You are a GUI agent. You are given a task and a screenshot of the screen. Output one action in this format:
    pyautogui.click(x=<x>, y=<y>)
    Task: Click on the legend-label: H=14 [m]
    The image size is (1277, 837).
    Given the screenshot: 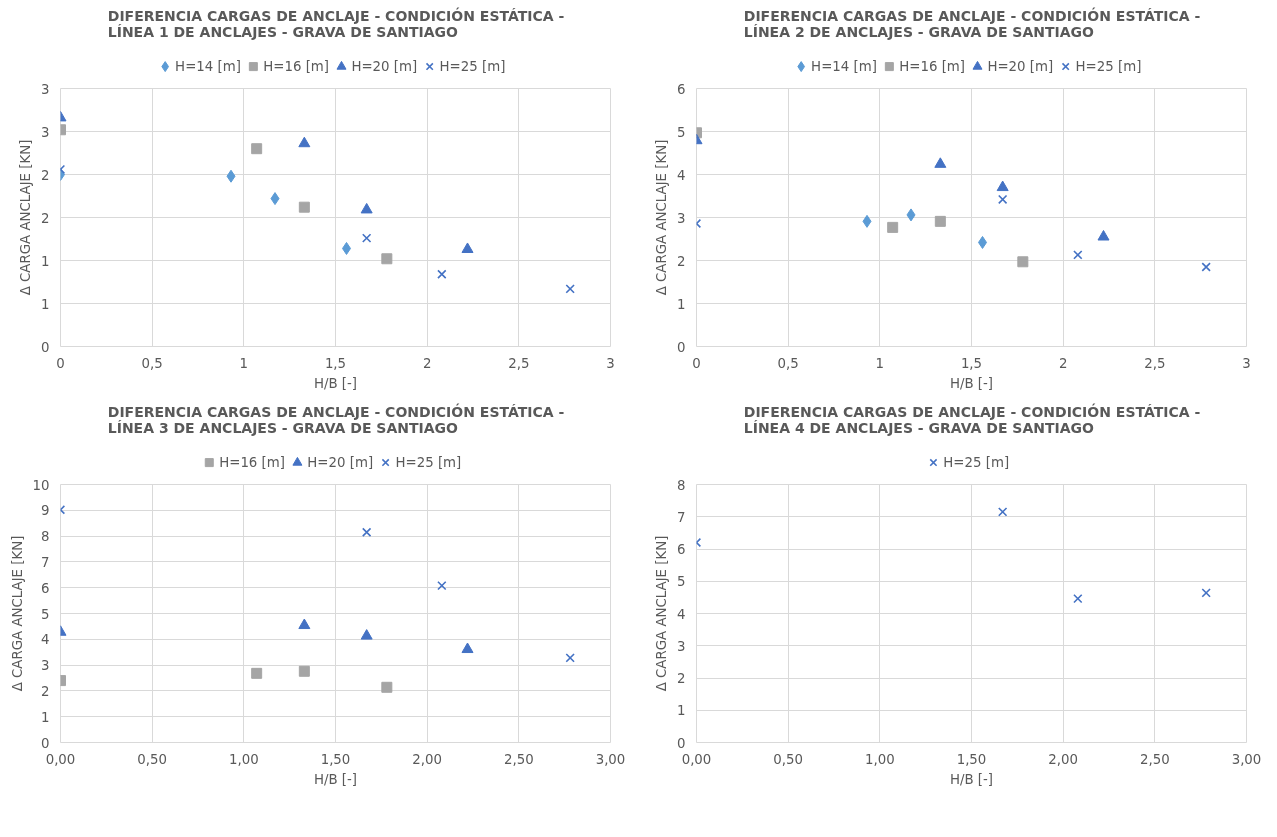 What is the action you would take?
    pyautogui.click(x=844, y=67)
    